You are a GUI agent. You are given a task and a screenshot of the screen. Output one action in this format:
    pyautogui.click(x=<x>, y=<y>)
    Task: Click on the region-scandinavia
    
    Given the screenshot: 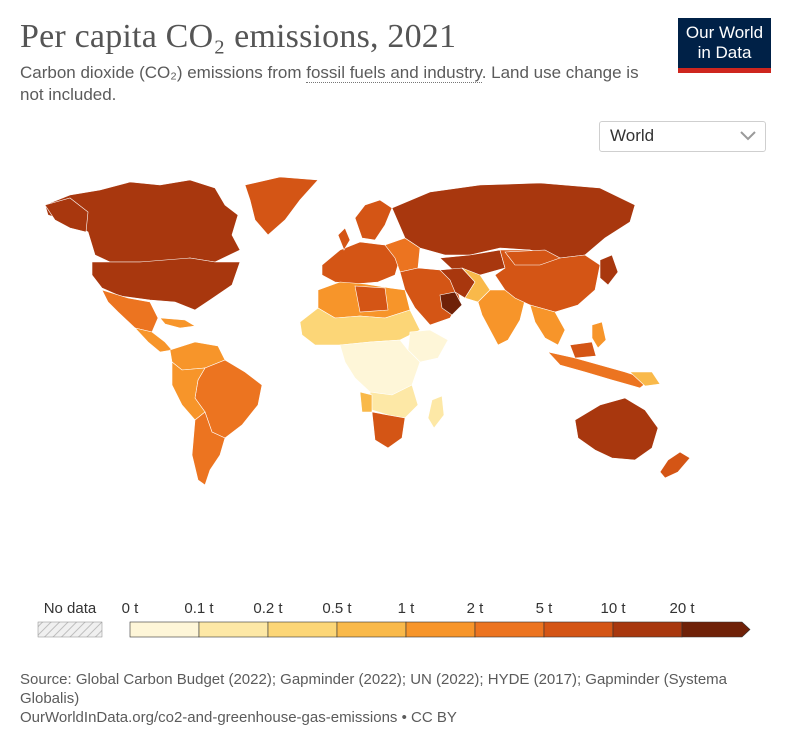 What is the action you would take?
    pyautogui.click(x=373, y=220)
    